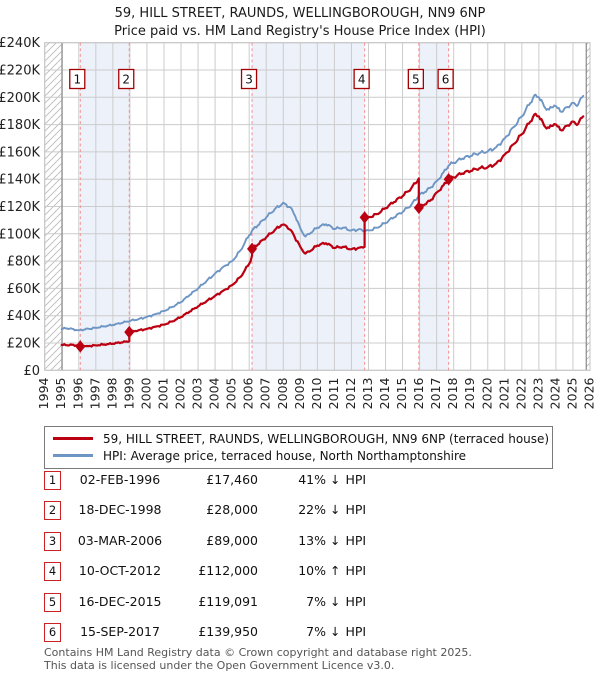  I want to click on sale-pct: 41%, so click(312, 479).